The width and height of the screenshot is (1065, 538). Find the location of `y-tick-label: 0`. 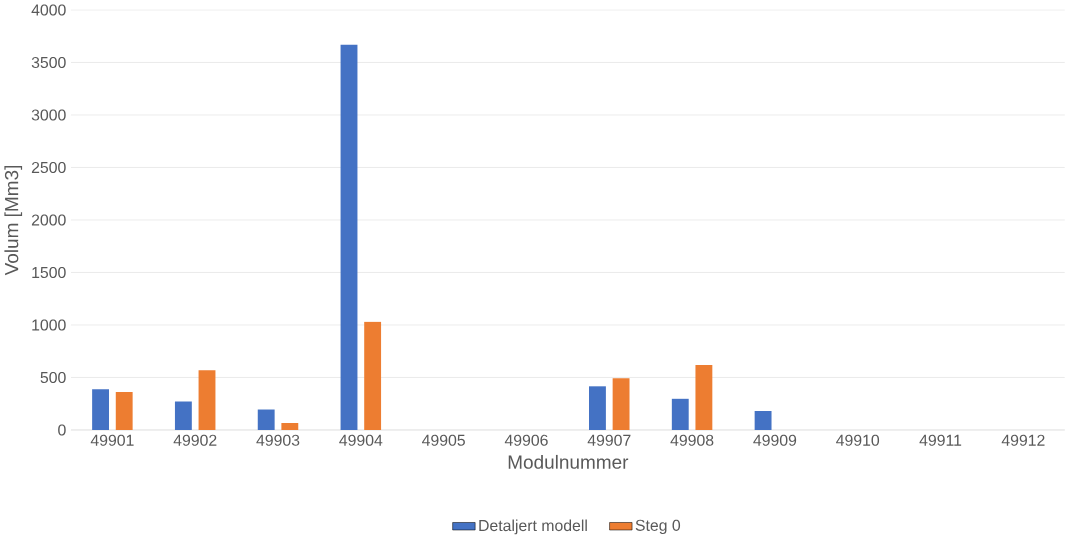

y-tick-label: 0 is located at coordinates (62, 430).